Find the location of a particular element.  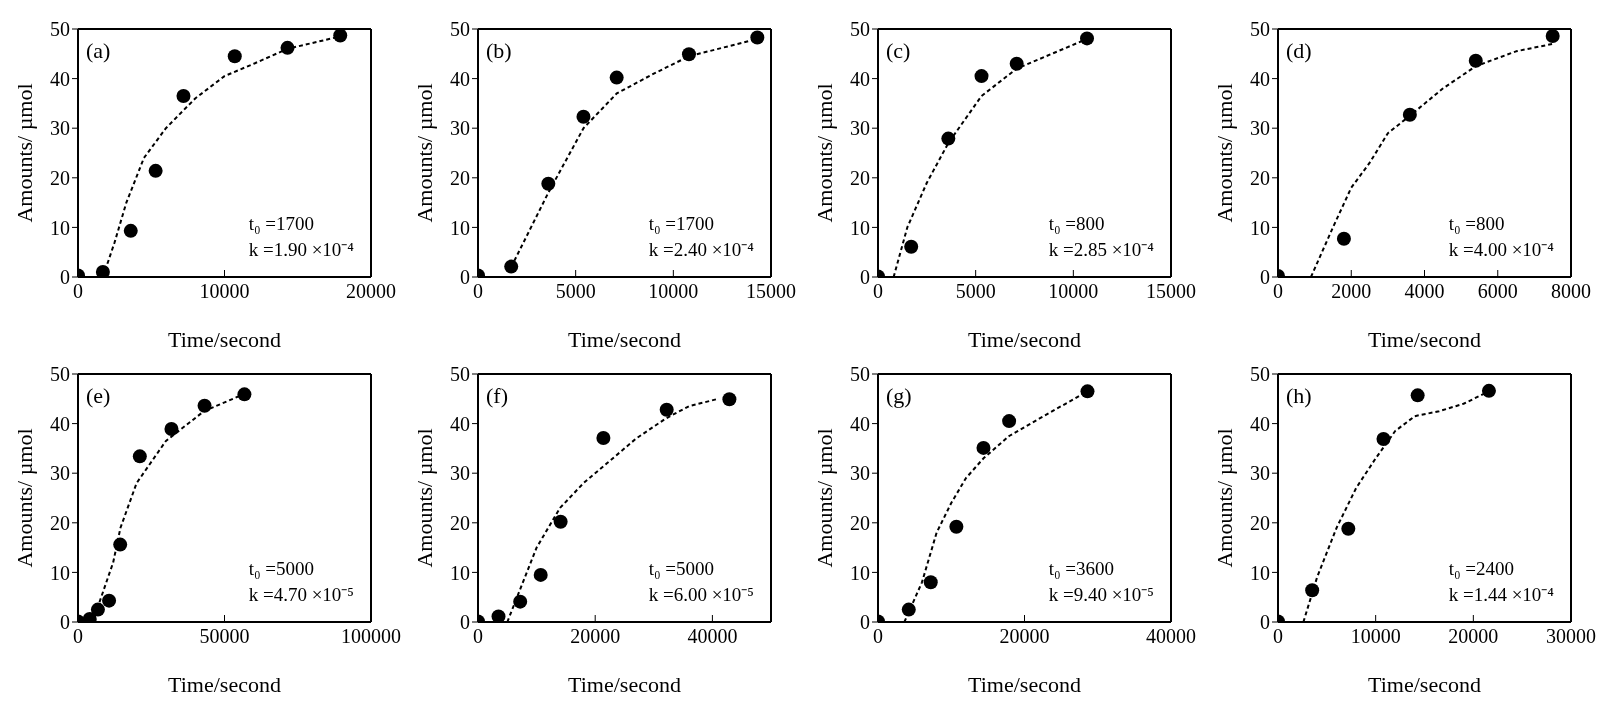

annotation: t₀ =5000 is located at coordinates (282, 569).